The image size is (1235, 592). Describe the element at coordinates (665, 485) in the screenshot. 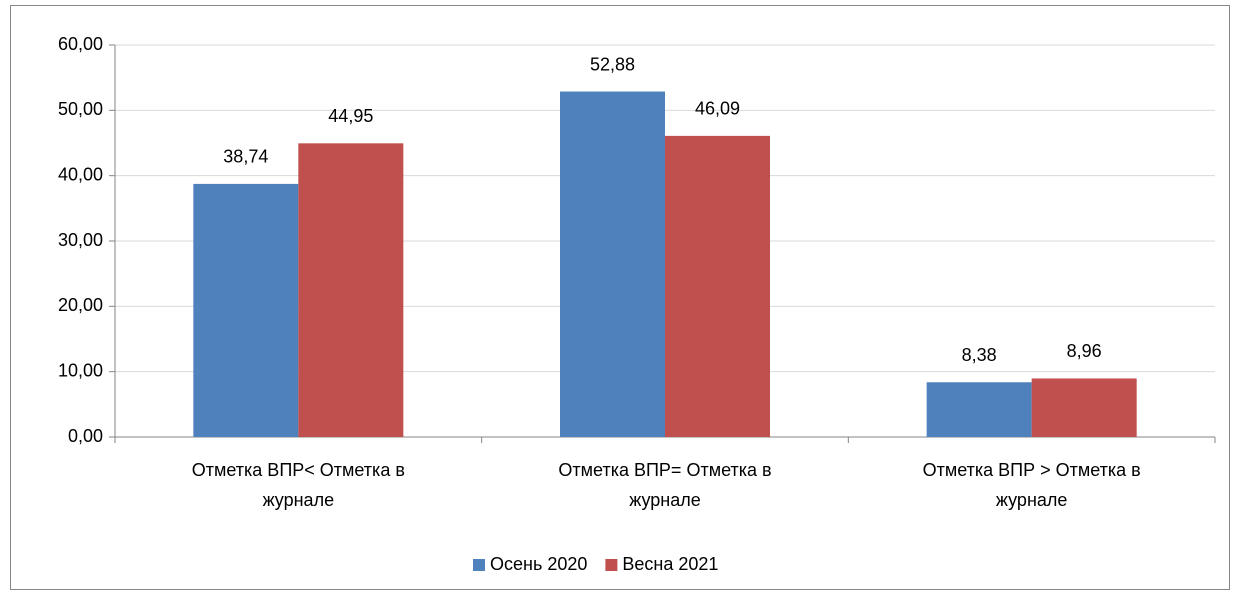

I see `x-tick-label: Отметка ВПР= Отметка в журнале` at that location.